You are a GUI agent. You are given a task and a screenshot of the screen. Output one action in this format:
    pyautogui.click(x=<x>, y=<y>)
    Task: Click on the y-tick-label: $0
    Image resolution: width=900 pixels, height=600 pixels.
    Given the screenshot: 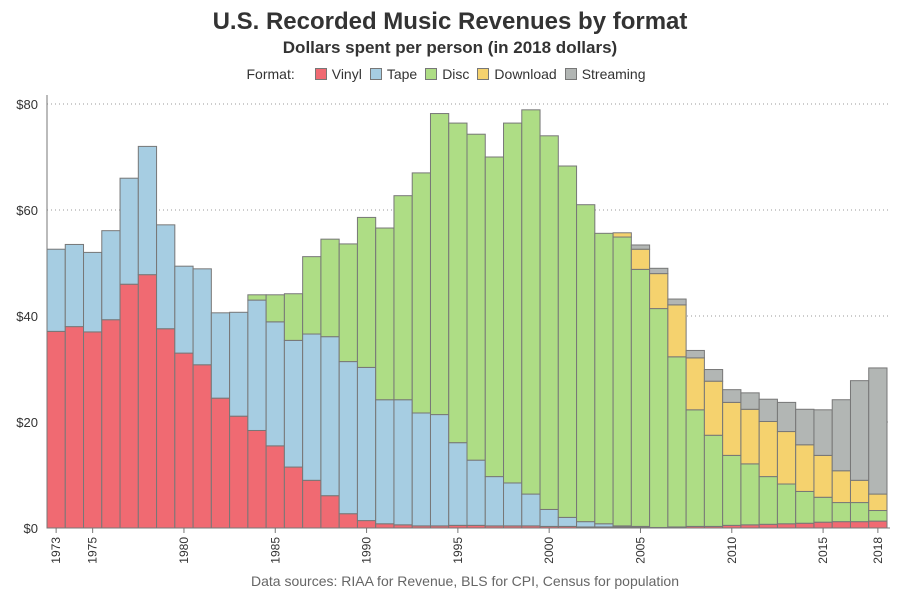 What is the action you would take?
    pyautogui.click(x=31, y=528)
    